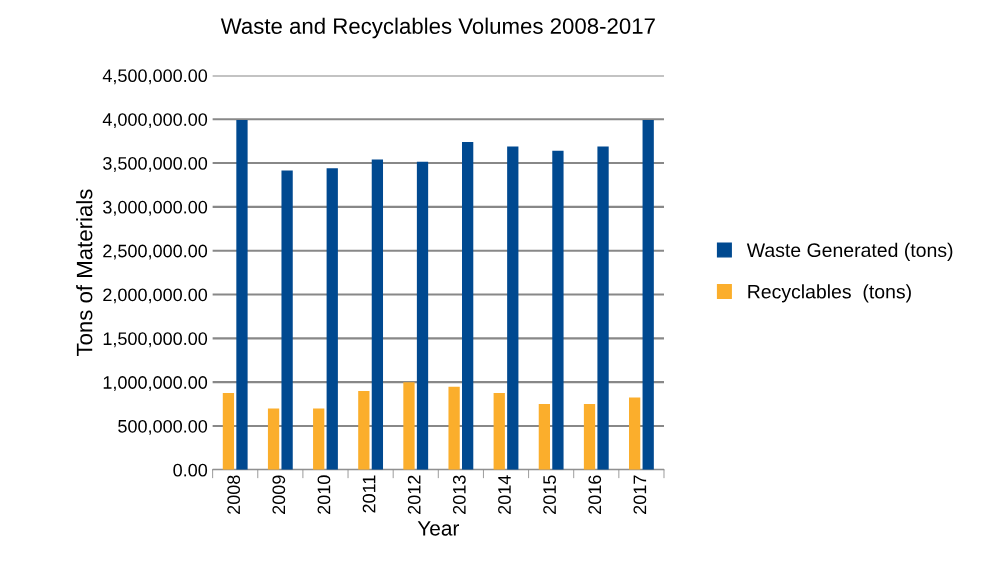  What do you see at coordinates (369, 494) in the screenshot?
I see `x-tick-label: 2011` at bounding box center [369, 494].